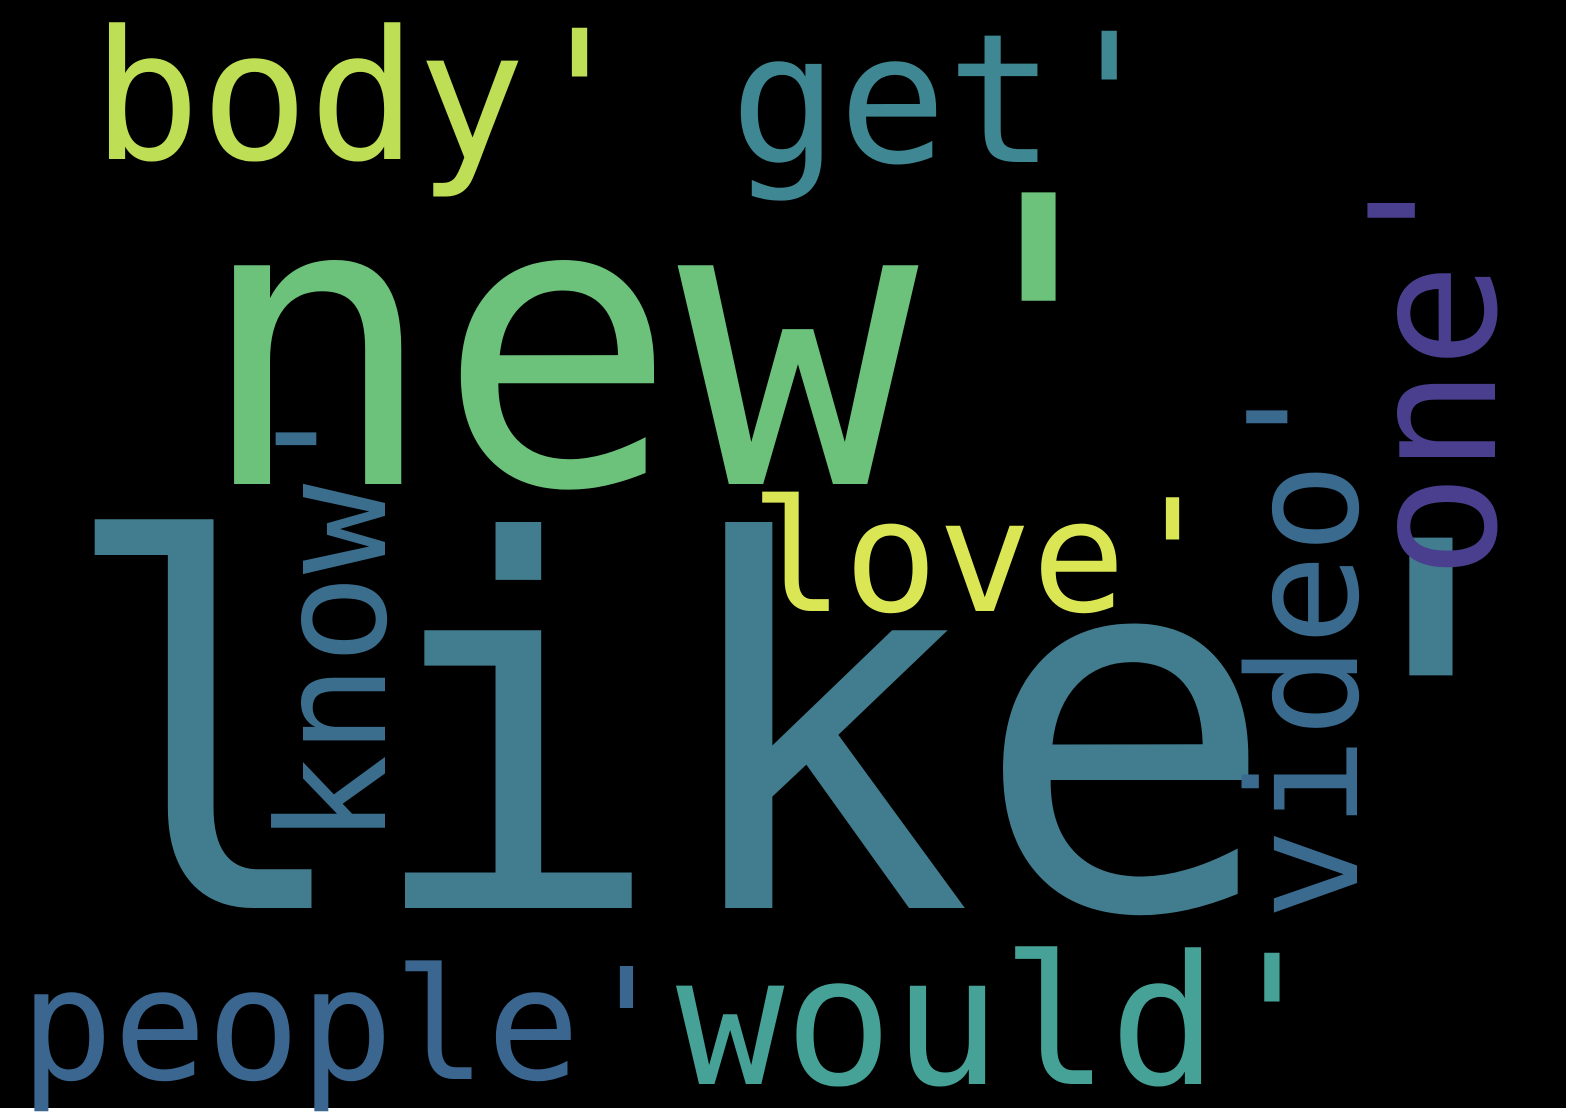  What do you see at coordinates (1435, 368) in the screenshot?
I see `word-one: one'` at bounding box center [1435, 368].